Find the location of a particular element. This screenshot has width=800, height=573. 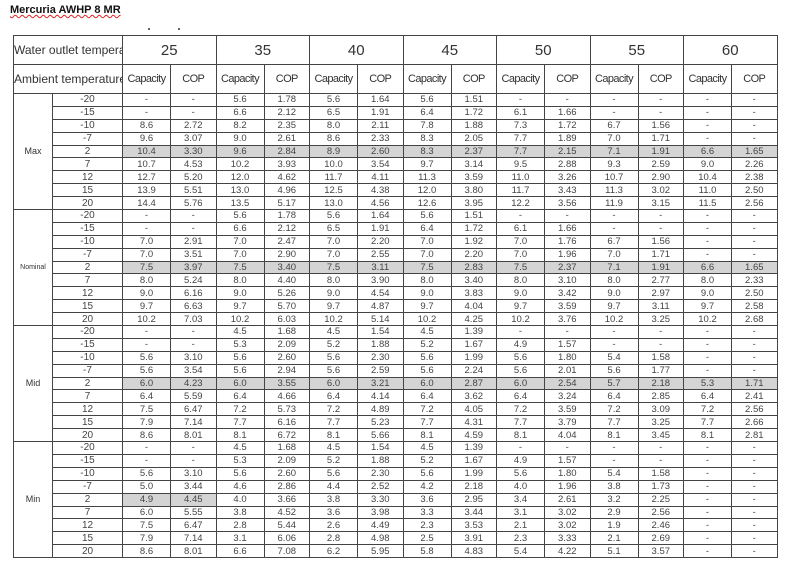

cop-cell: 1.91 is located at coordinates (380, 112).